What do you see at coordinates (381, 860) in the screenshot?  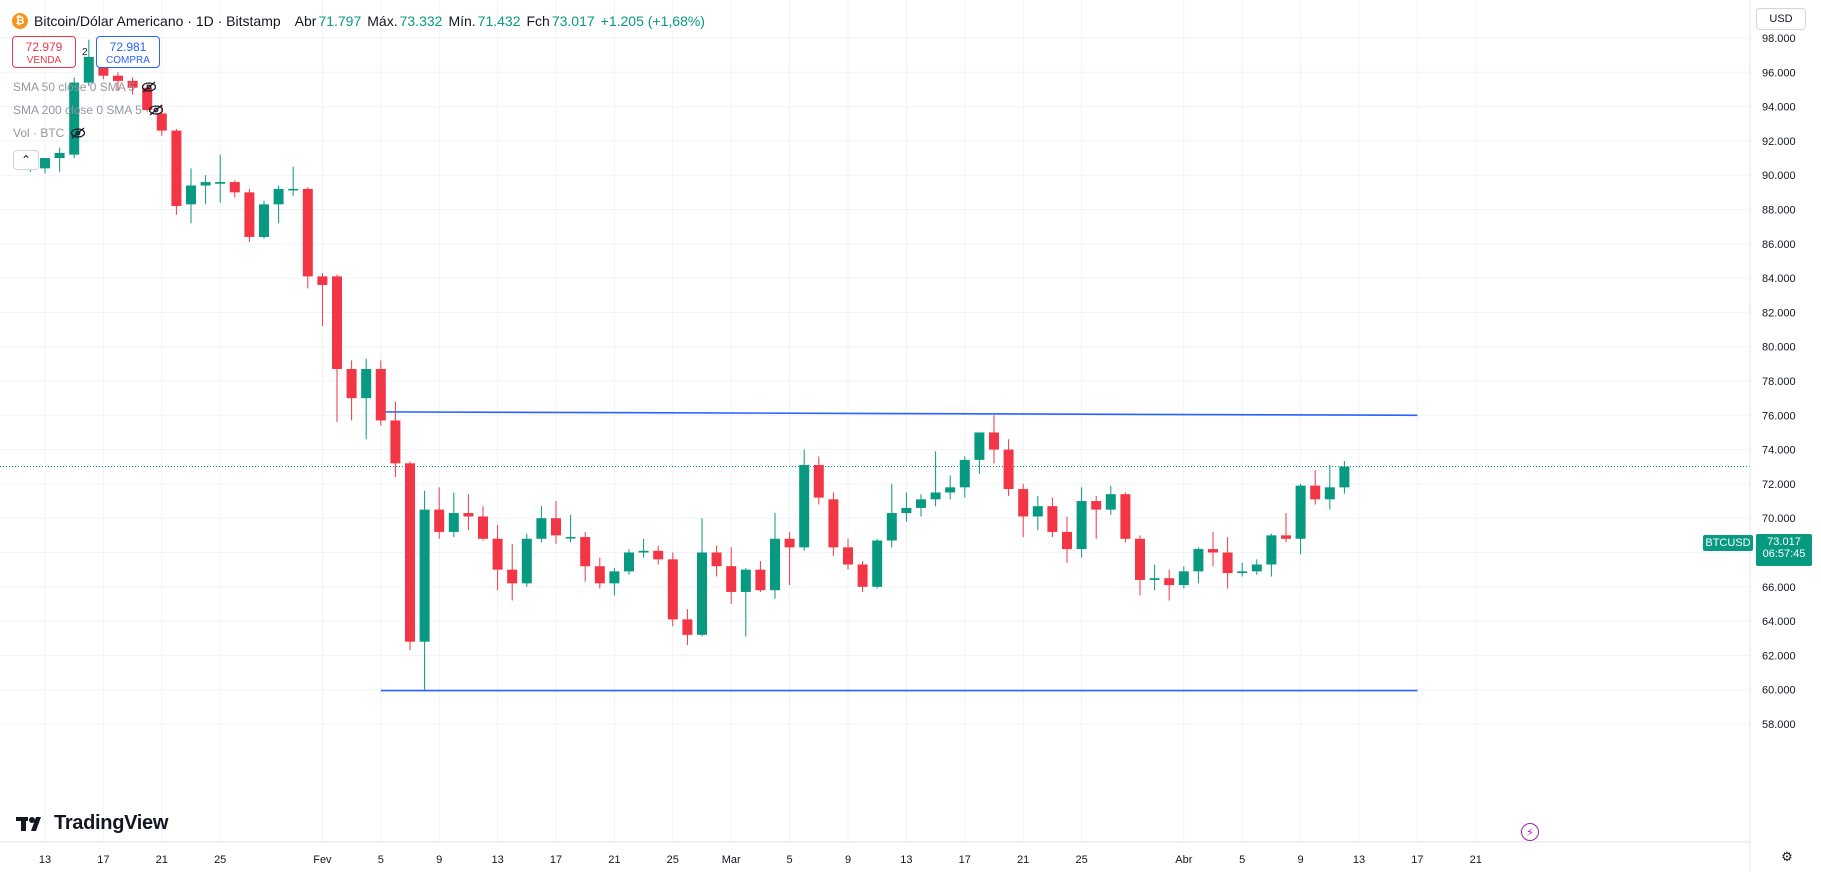 I see `x-tick-label: 5` at bounding box center [381, 860].